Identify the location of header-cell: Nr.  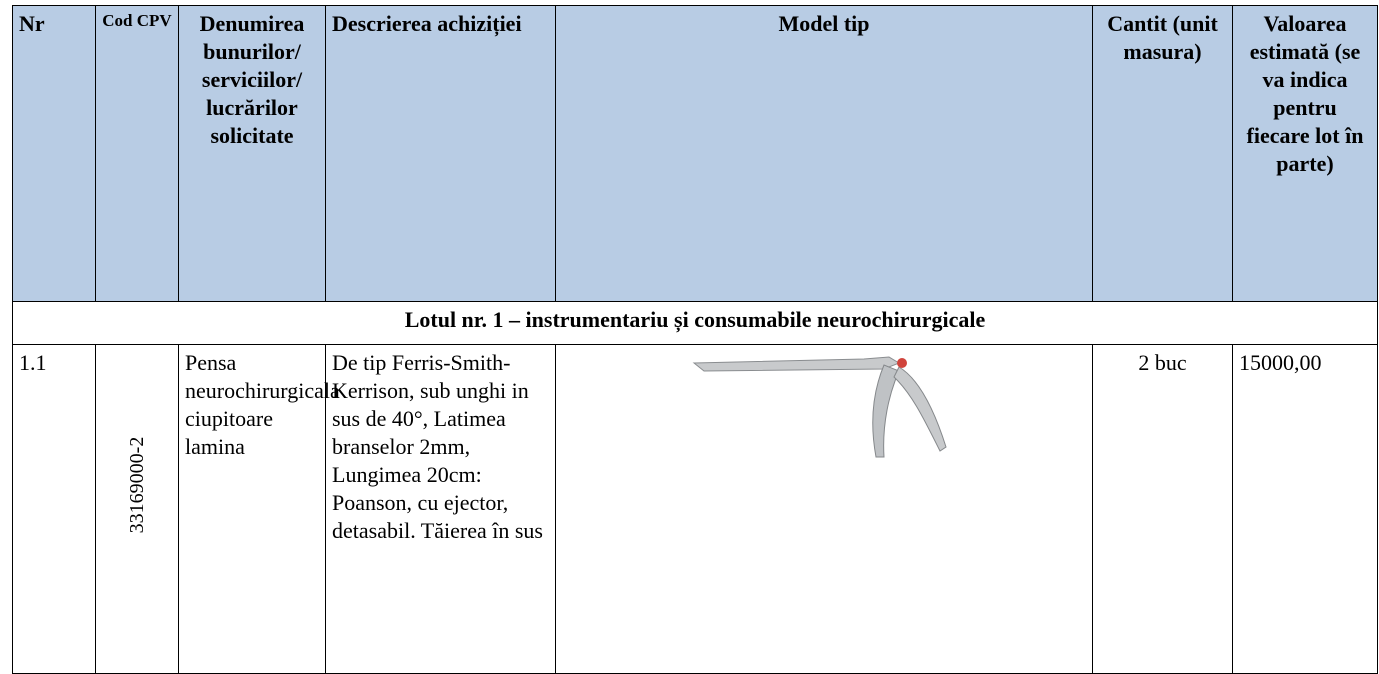
(54, 153).